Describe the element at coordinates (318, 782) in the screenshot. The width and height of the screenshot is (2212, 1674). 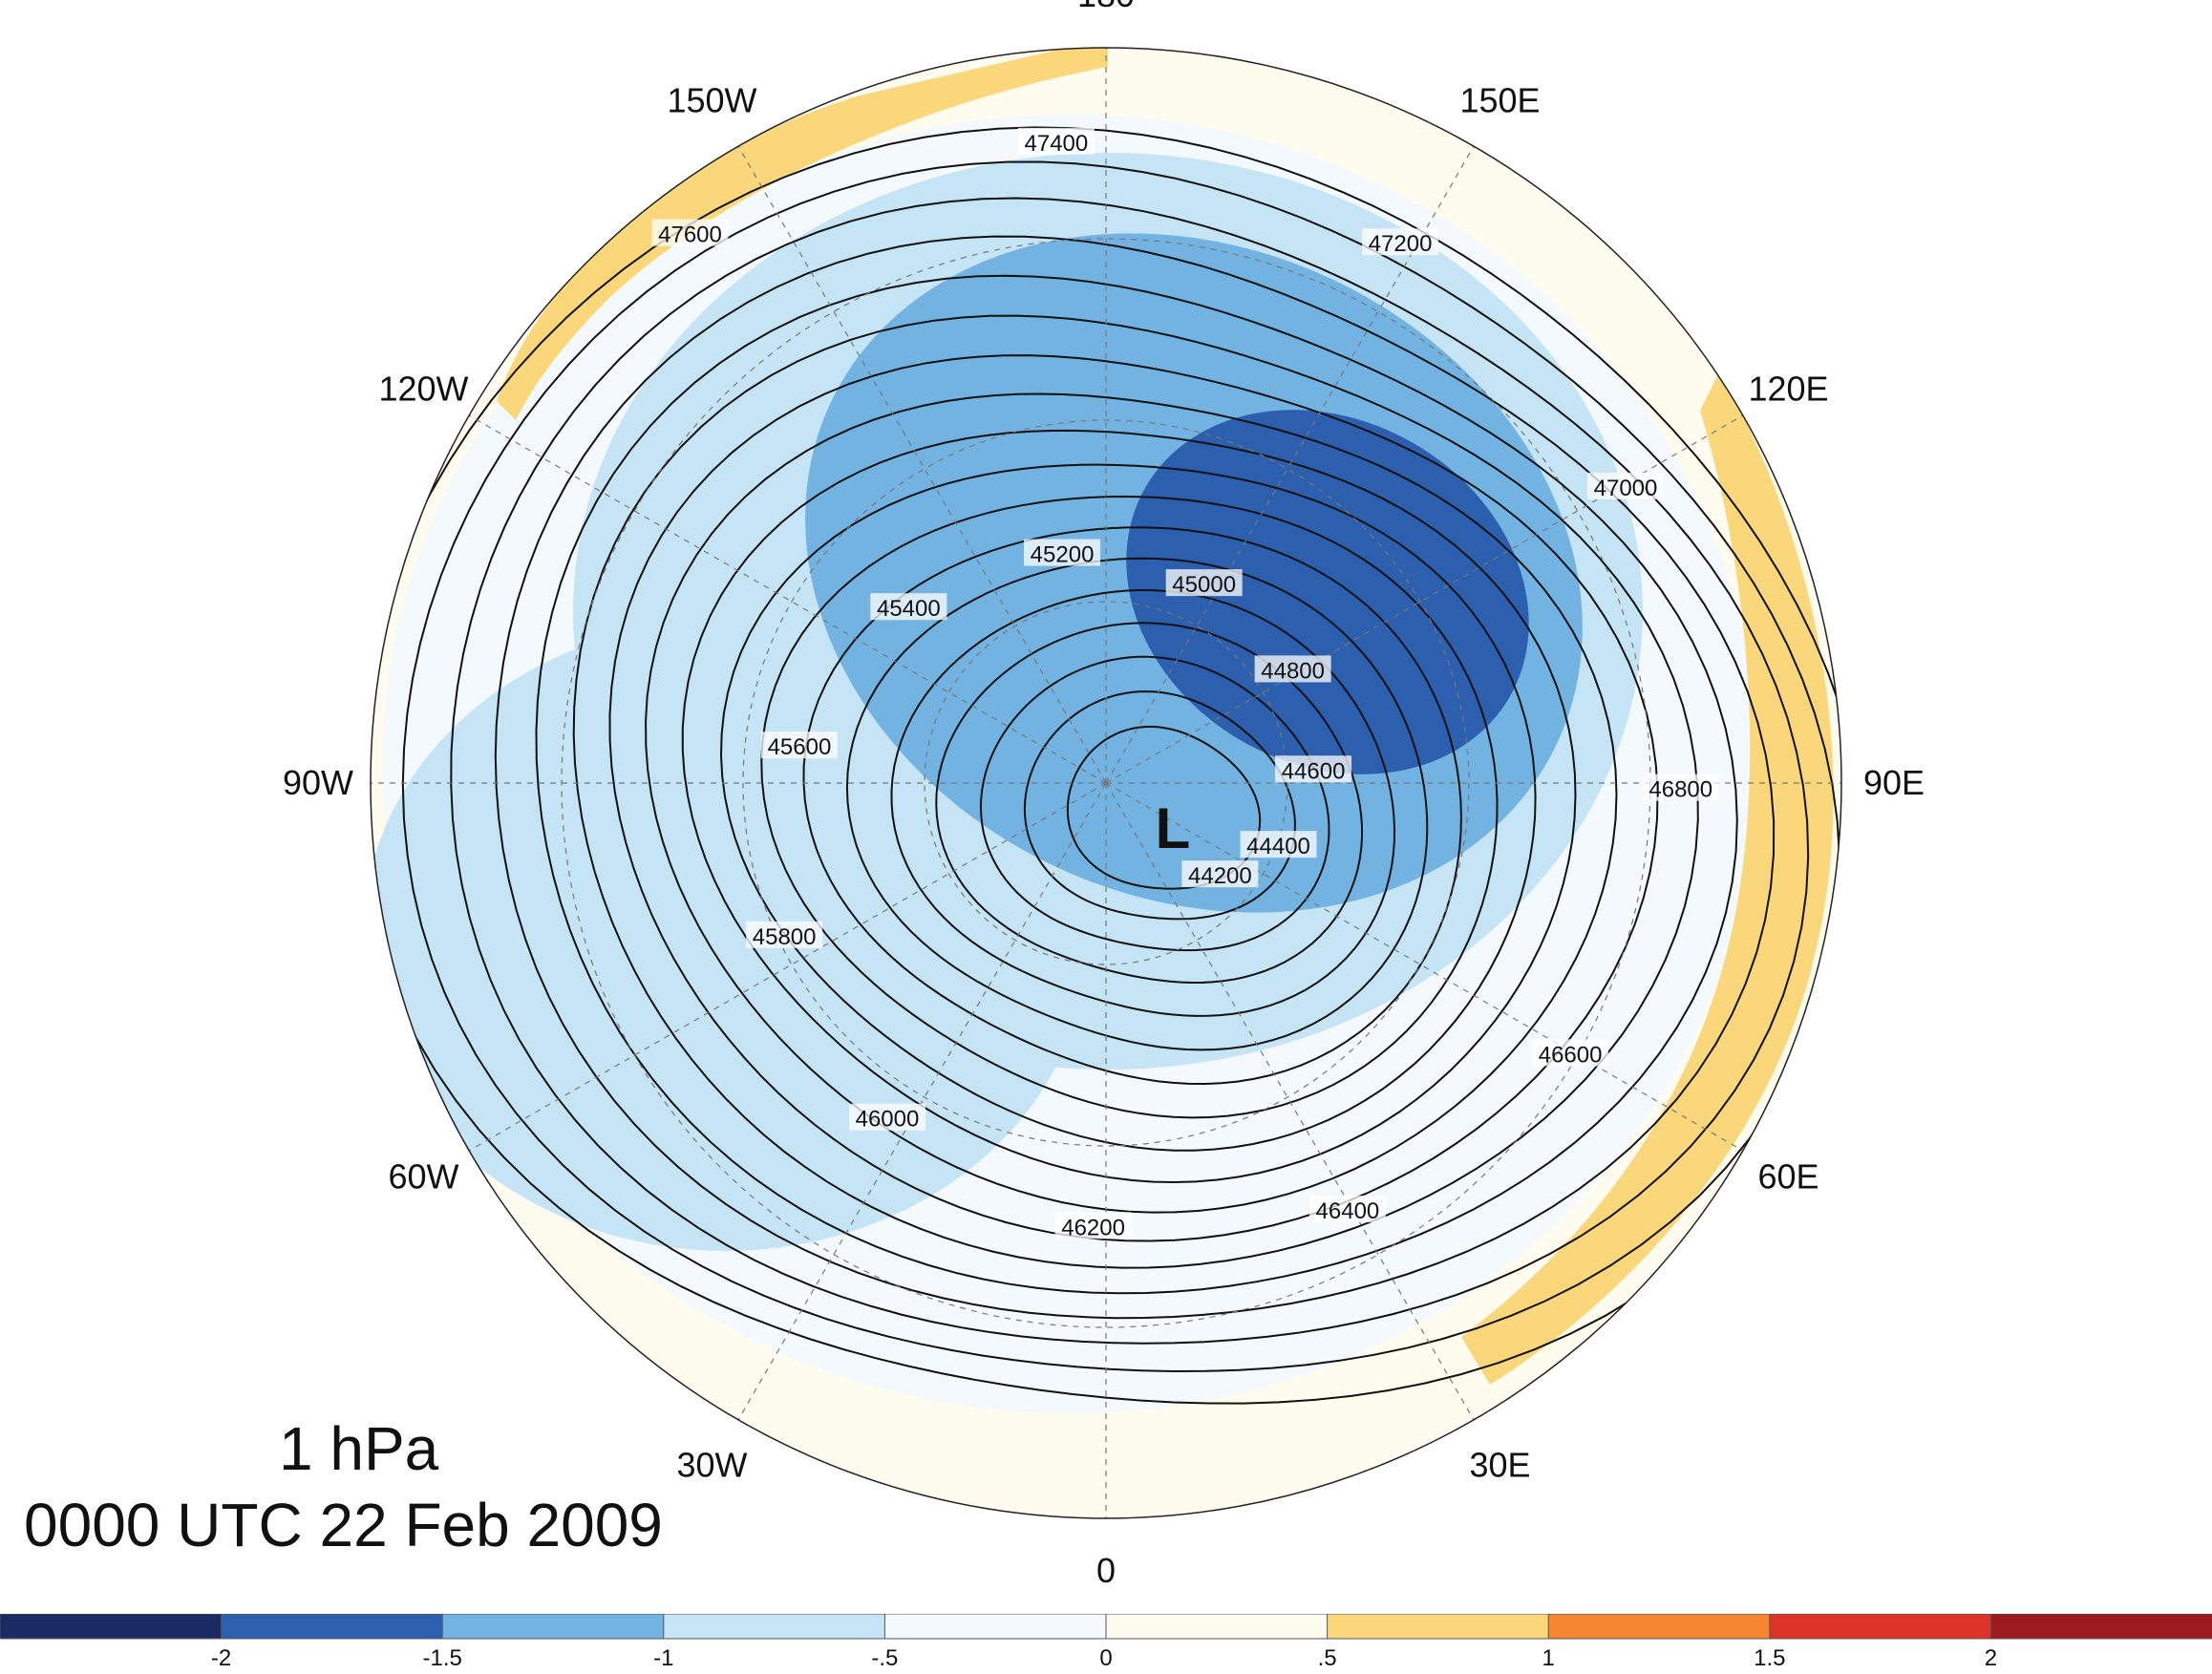
I see `longitude-label: 90W` at that location.